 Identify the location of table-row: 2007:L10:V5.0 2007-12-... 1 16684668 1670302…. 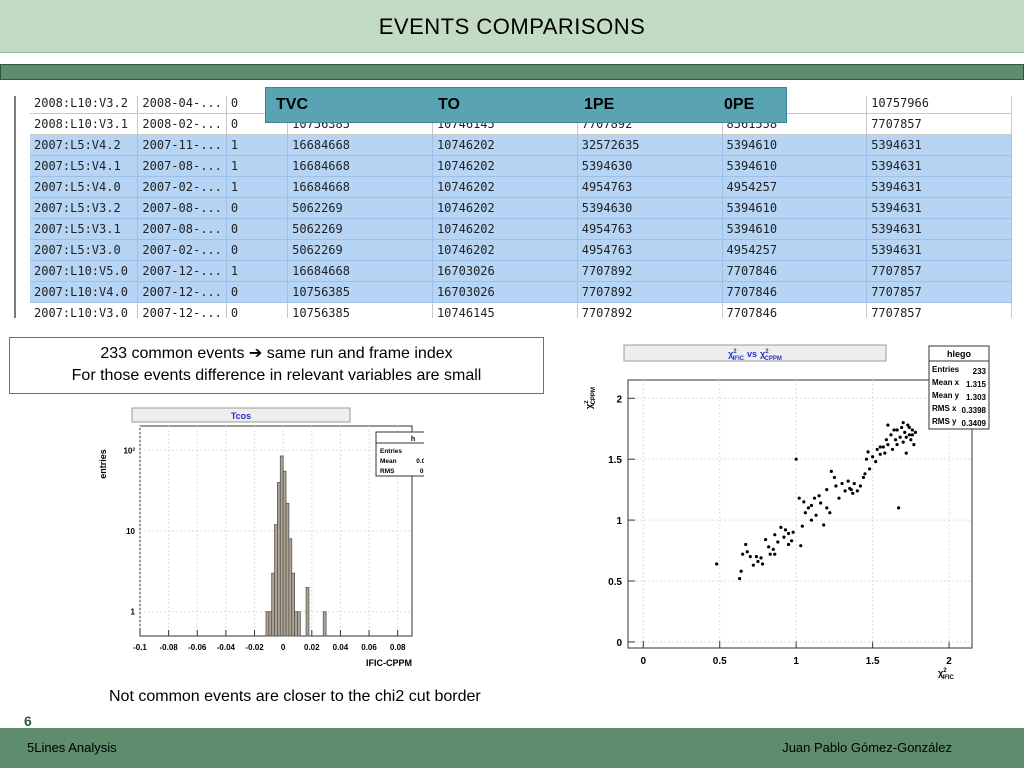
(521, 271).